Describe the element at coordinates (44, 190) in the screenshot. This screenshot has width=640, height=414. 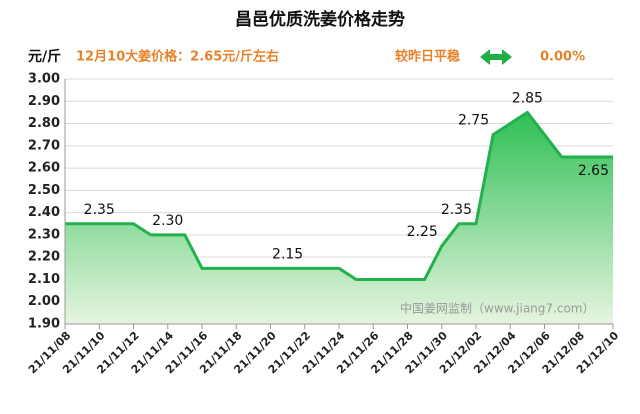
I see `y-tick-label: 2.50` at that location.